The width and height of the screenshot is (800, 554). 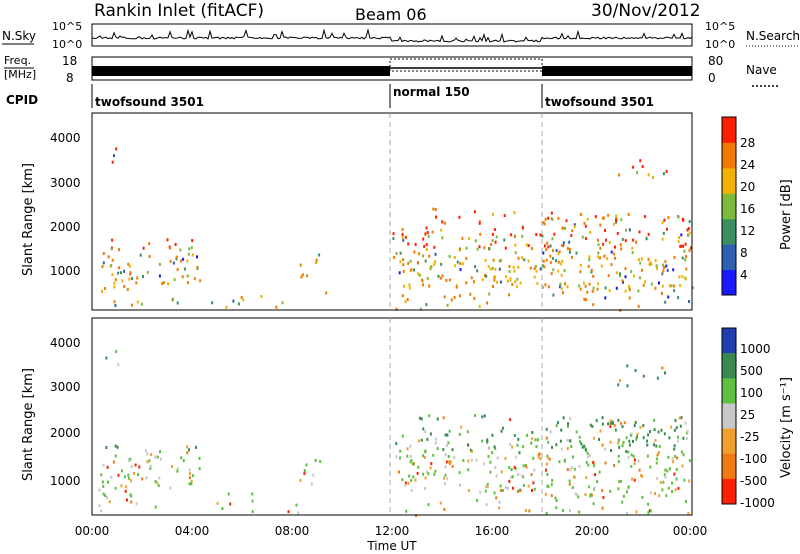 I want to click on velocity-ylabel: Slant Range [km], so click(x=28, y=424).